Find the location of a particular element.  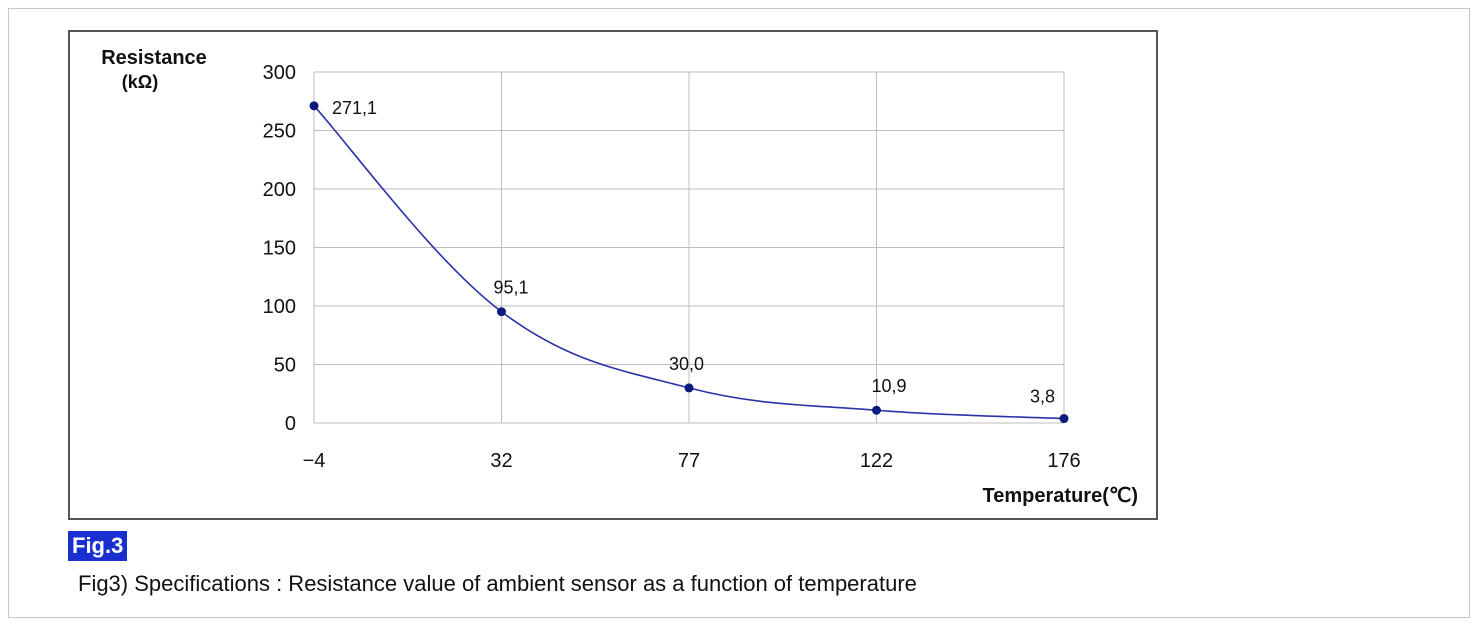

y-tick-label: 0 is located at coordinates (290, 424).